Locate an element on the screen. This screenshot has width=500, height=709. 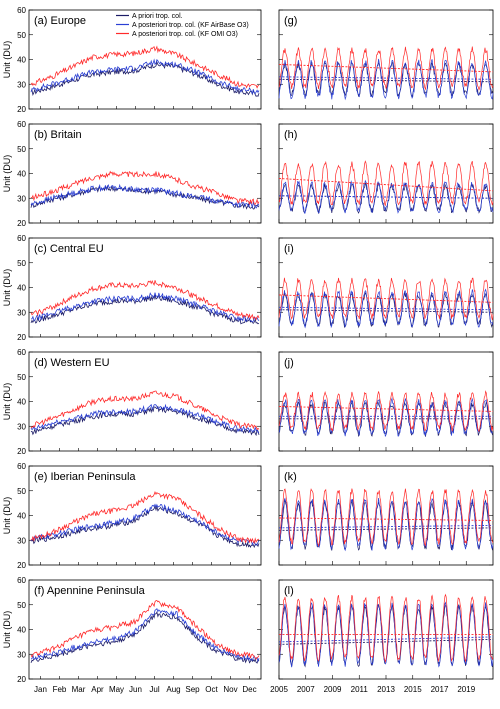
panel-left-1: 20 30 40 50 60 (a) Europe is located at coordinates (139, 60).